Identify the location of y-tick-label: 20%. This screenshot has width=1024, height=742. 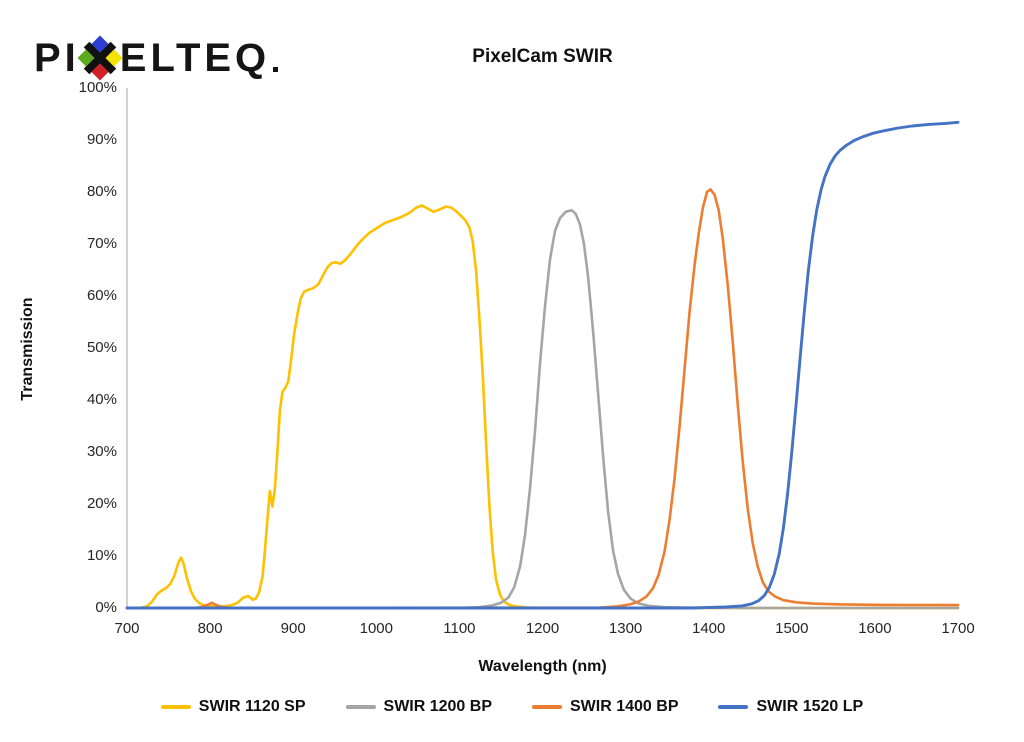
(101, 503).